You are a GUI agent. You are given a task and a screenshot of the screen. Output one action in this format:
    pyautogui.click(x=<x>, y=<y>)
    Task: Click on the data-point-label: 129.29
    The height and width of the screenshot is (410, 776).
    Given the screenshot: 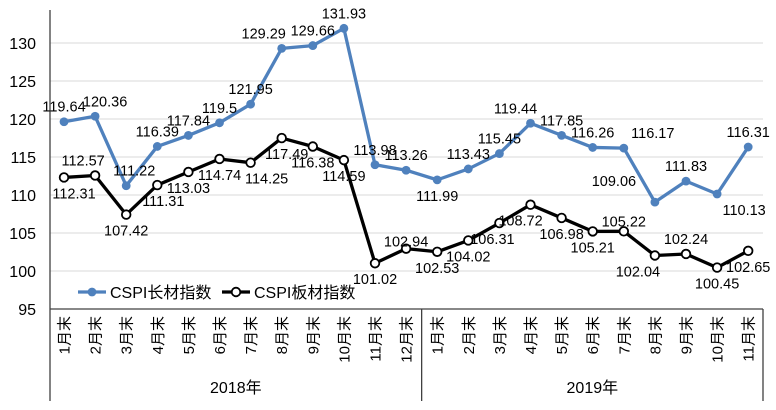 What is the action you would take?
    pyautogui.click(x=264, y=34)
    